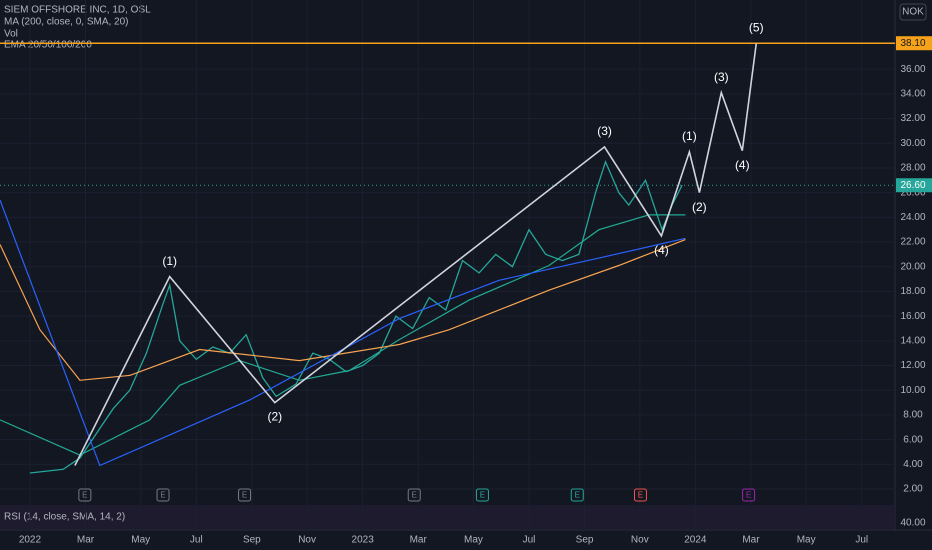 This screenshot has width=932, height=550. What do you see at coordinates (363, 540) in the screenshot?
I see `x-tick-label: 2023` at bounding box center [363, 540].